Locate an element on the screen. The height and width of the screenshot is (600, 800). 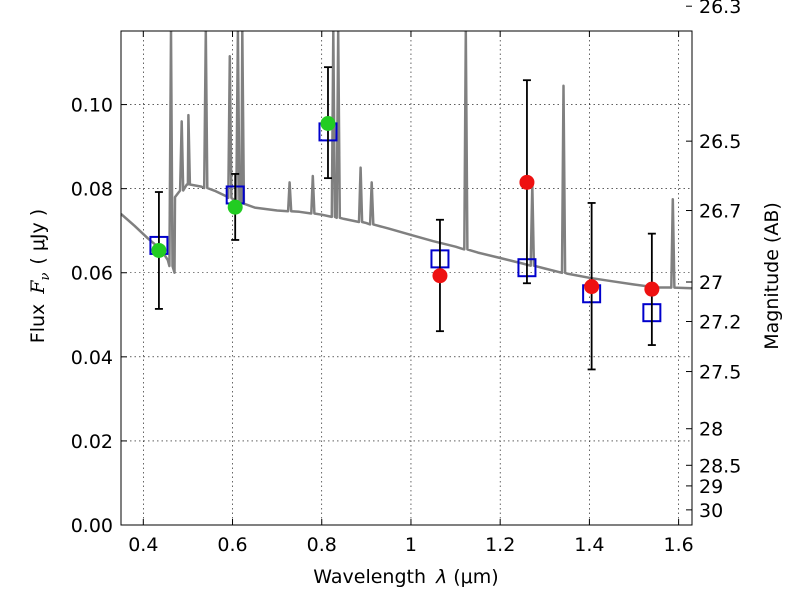
right-tick-label: 27.2 is located at coordinates (720, 323).